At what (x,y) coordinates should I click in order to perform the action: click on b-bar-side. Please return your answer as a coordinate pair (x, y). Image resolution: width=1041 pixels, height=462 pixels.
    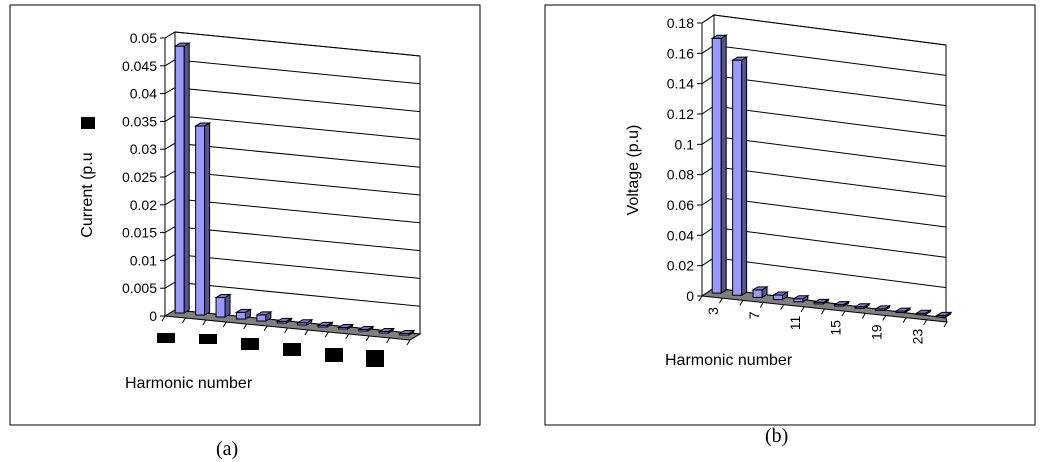
    Looking at the image, I should click on (723, 164).